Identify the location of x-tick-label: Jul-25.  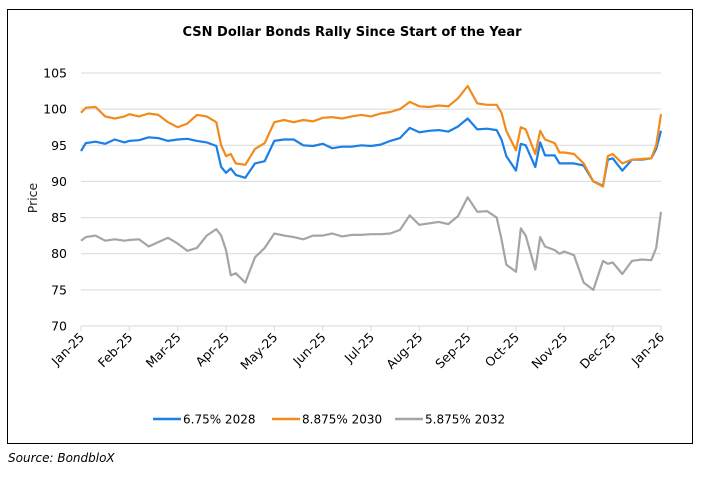
(359, 348).